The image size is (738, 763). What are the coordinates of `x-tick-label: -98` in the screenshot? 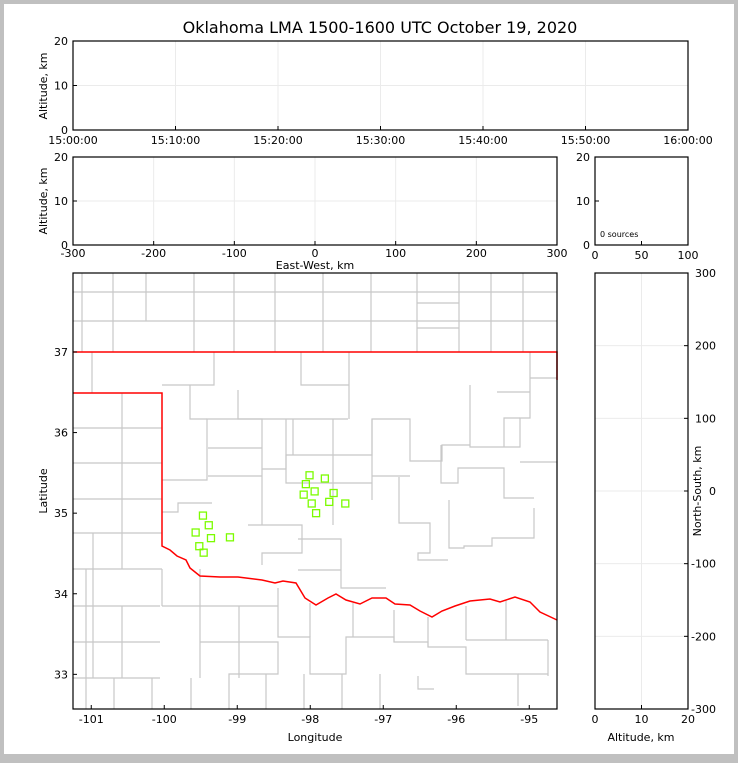 It's located at (310, 719).